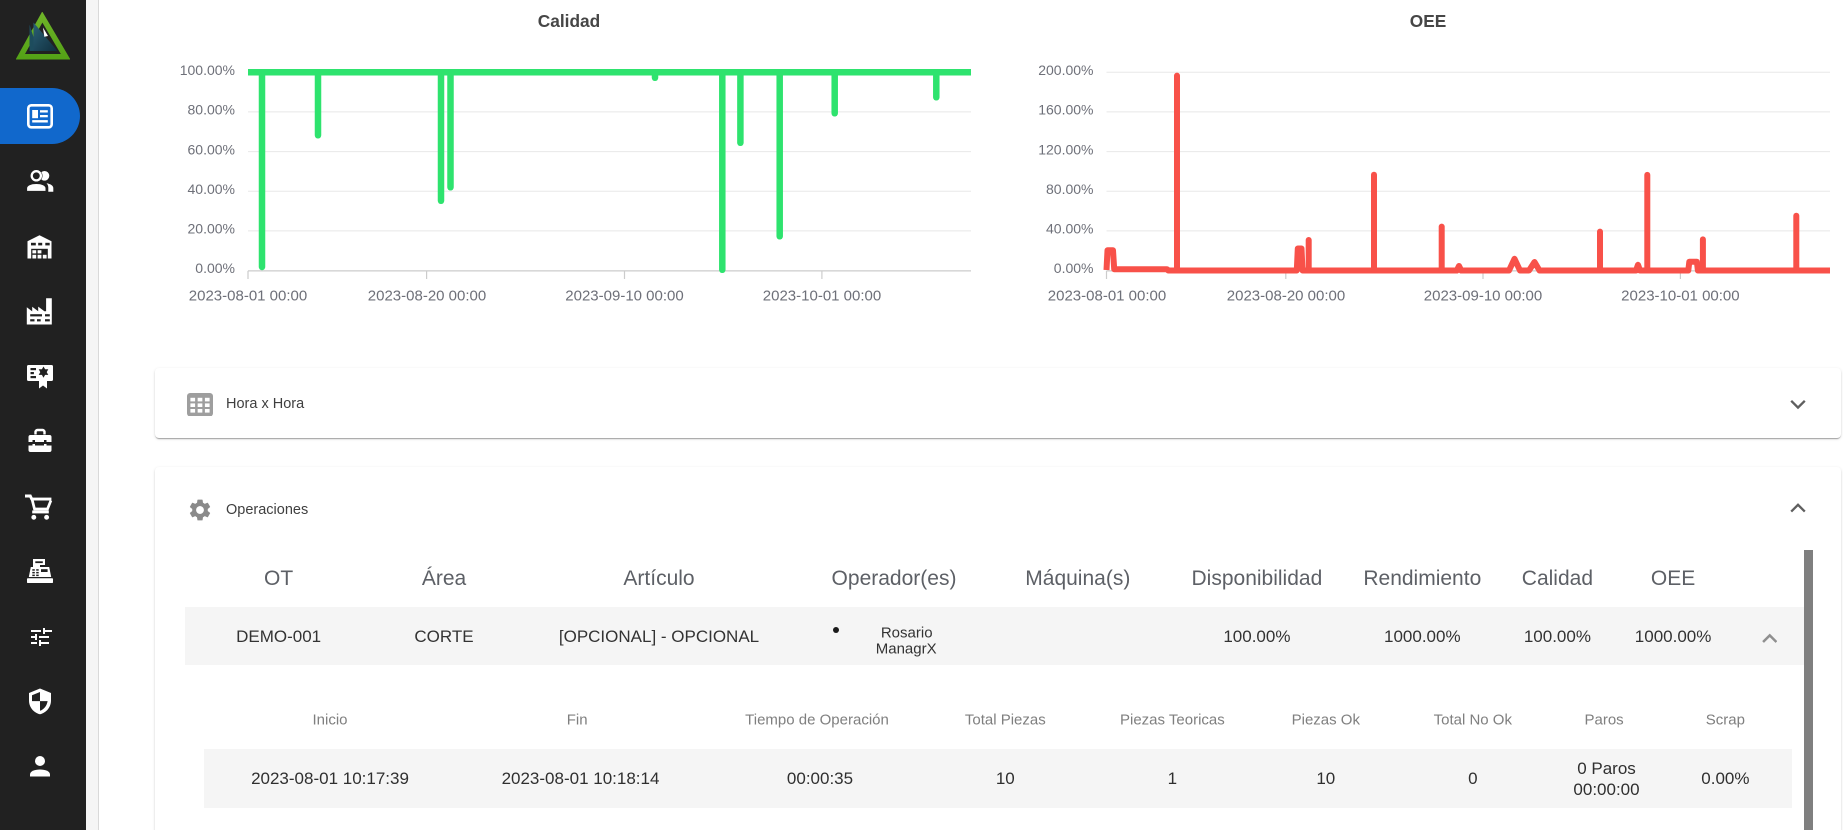 Image resolution: width=1843 pixels, height=830 pixels. Describe the element at coordinates (211, 229) in the screenshot. I see `svg-text: 20.00%` at that location.